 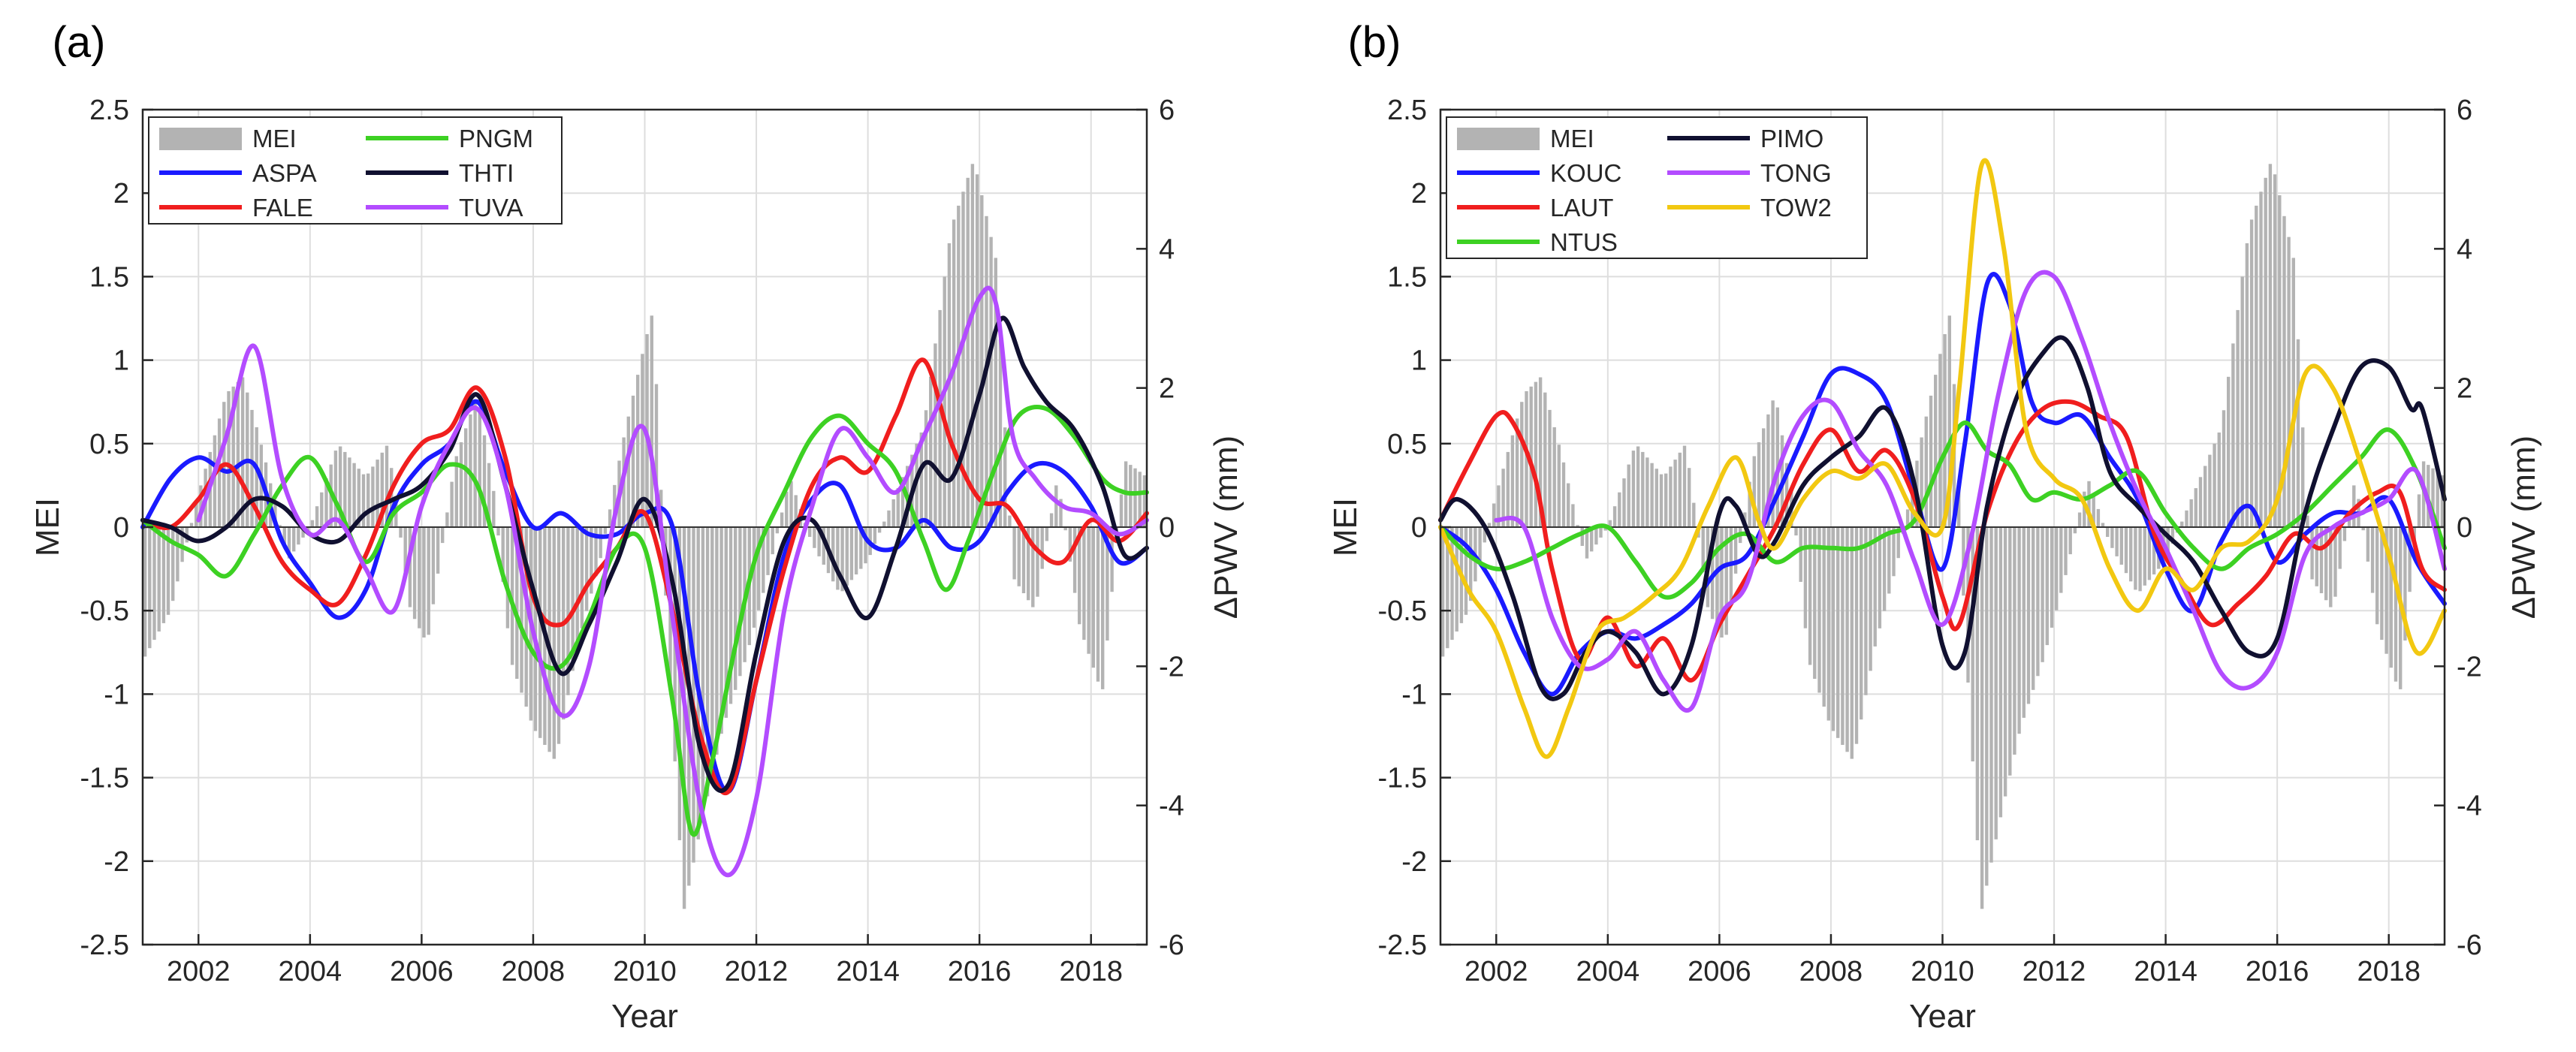 I want to click on legend-item: TUVA, so click(x=444, y=208).